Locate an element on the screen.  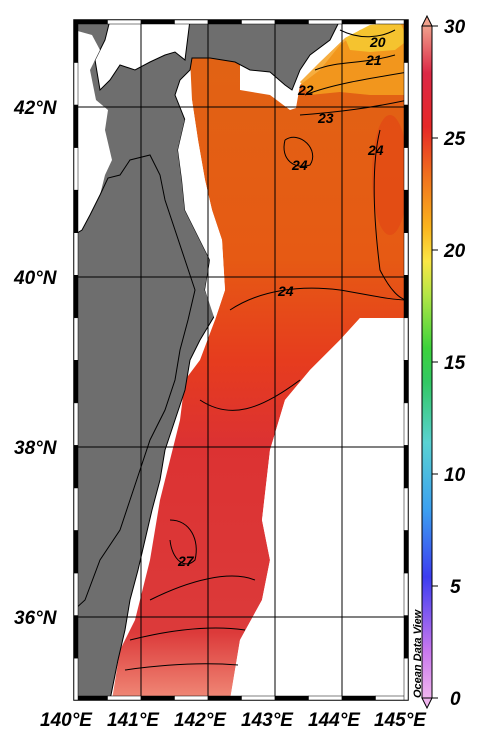
colorbar-tick-label: 0 is located at coordinates (455, 699).